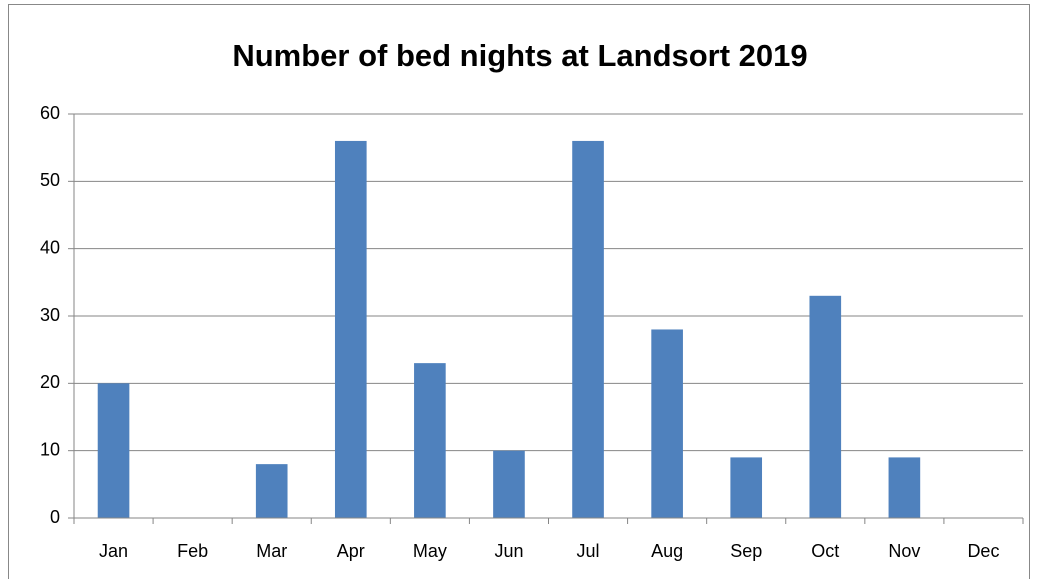  I want to click on y-tick-label: 10, so click(50, 449).